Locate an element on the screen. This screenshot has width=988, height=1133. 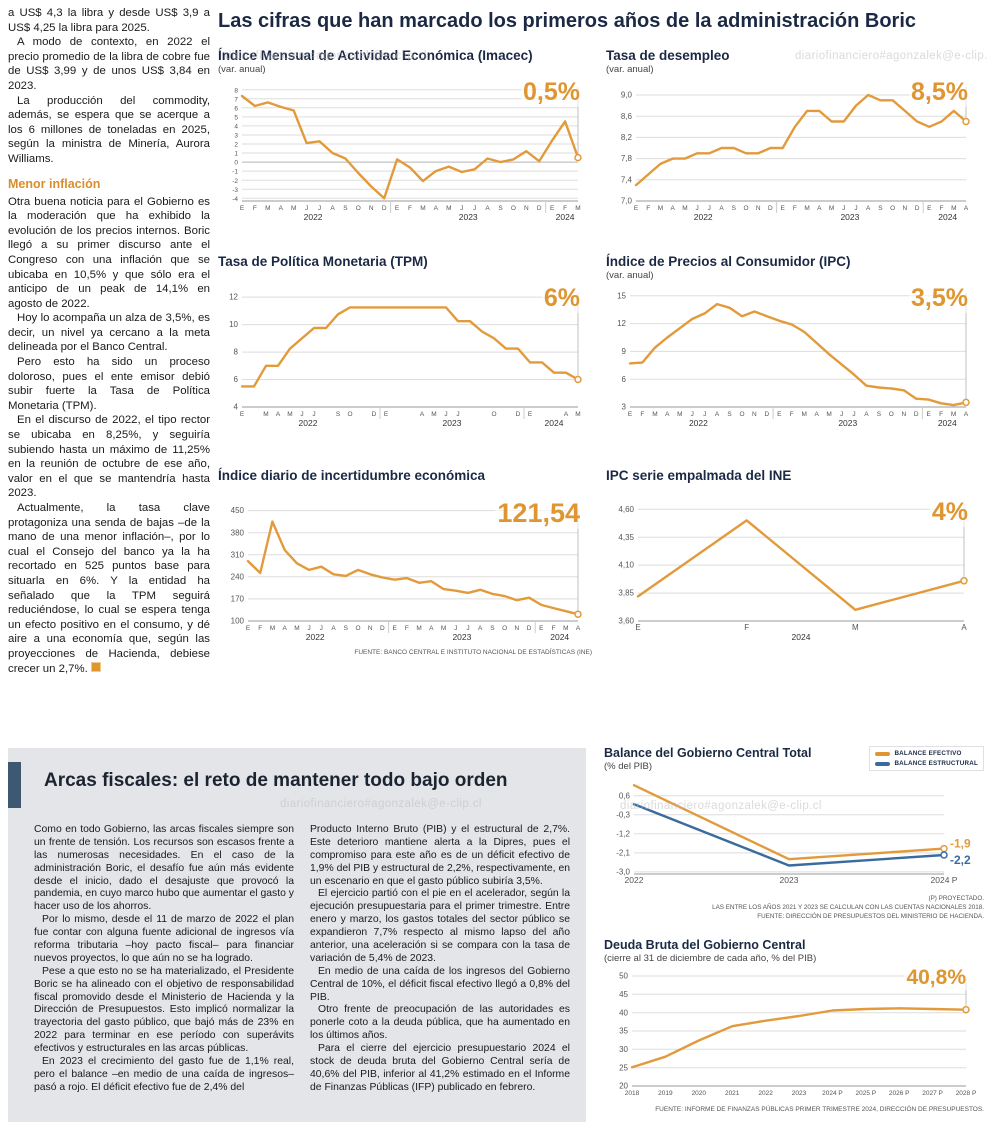
svg-text: 7,8 is located at coordinates (627, 158).